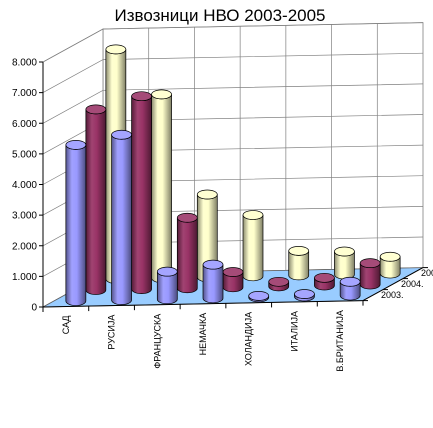  I want to click on x-tick-label: ХОЛАНДИЈА, so click(249, 339).